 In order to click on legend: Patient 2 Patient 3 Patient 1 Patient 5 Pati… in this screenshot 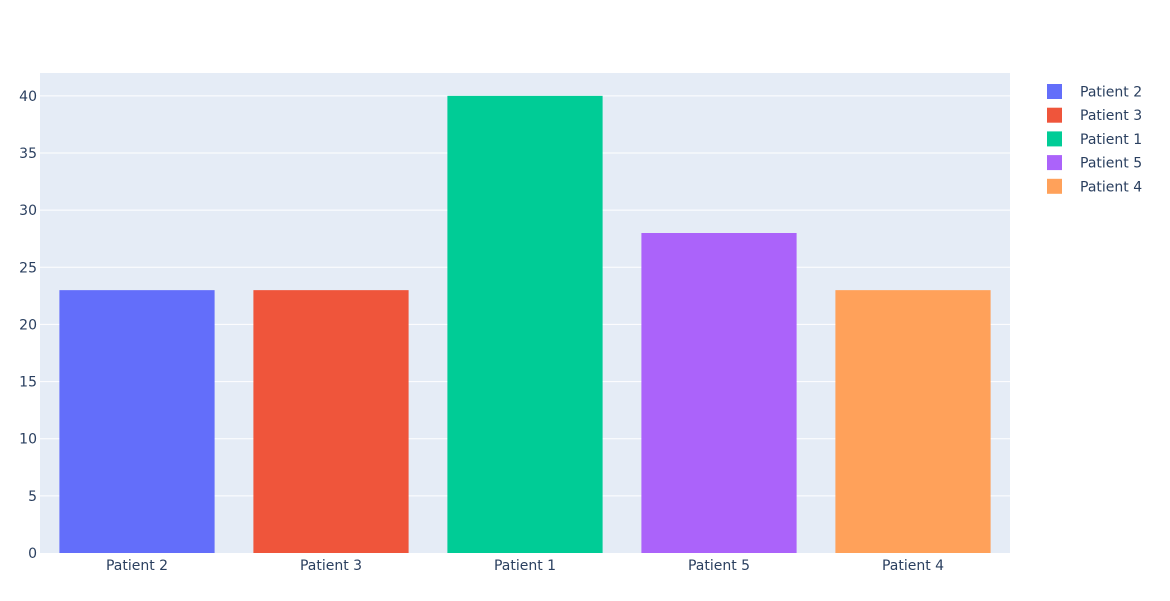, I will do `click(1094, 139)`.